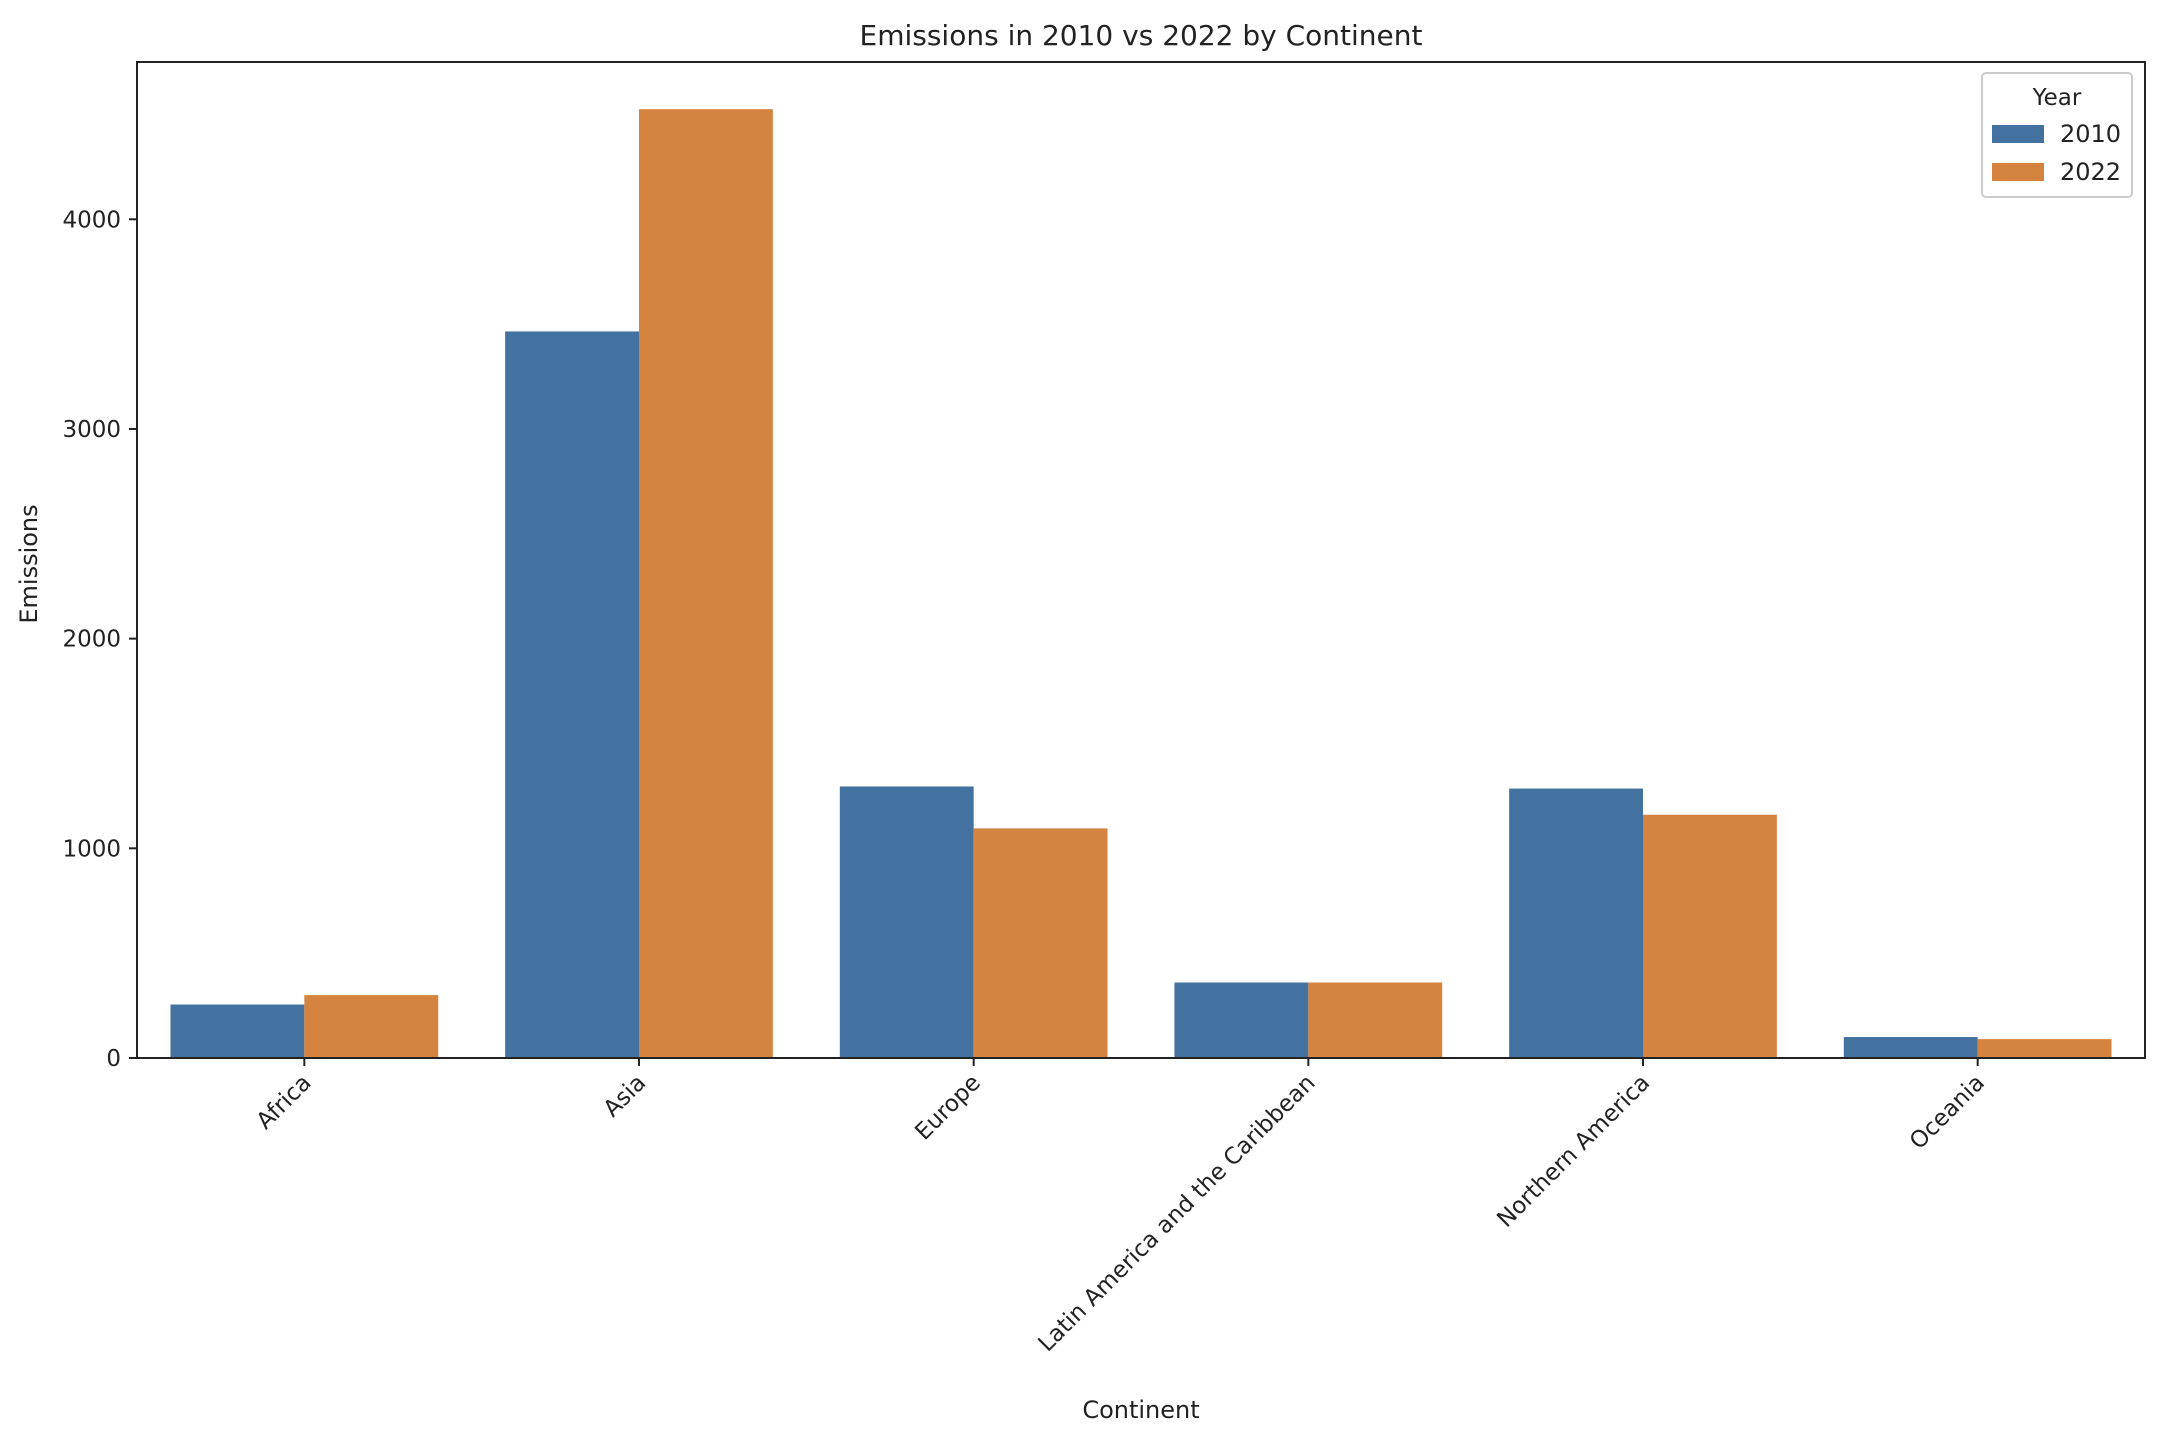 Image resolution: width=2164 pixels, height=1444 pixels. Describe the element at coordinates (706, 583) in the screenshot. I see `bar-asia-2022` at that location.